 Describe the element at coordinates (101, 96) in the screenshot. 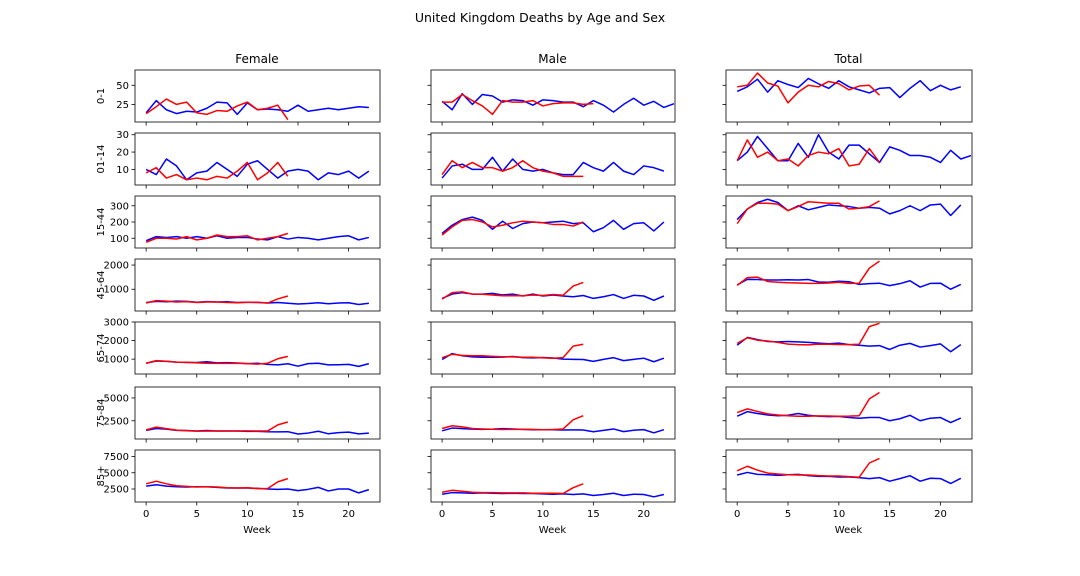

I see `row-label: 0-1` at that location.